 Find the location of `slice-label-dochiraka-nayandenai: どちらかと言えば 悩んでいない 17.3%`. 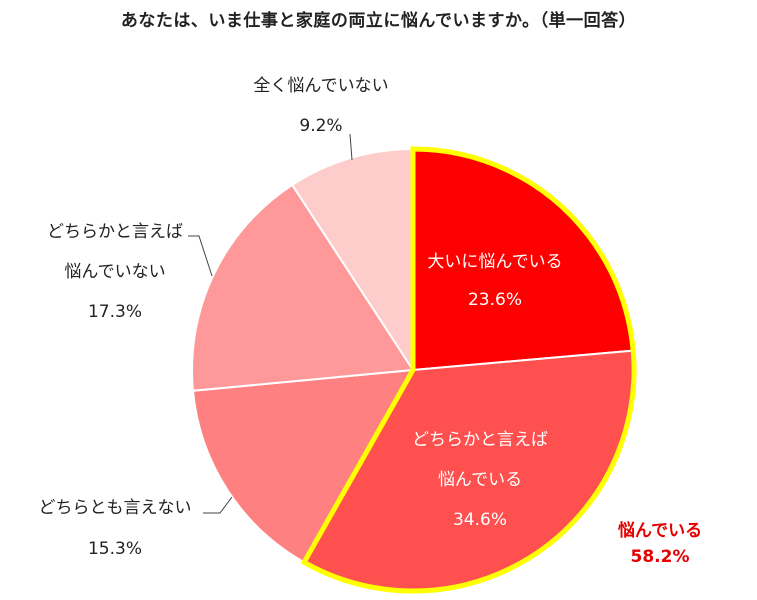

slice-label-dochiraka-nayandenai: どちらかと言えば 悩んでいない 17.3% is located at coordinates (115, 272).